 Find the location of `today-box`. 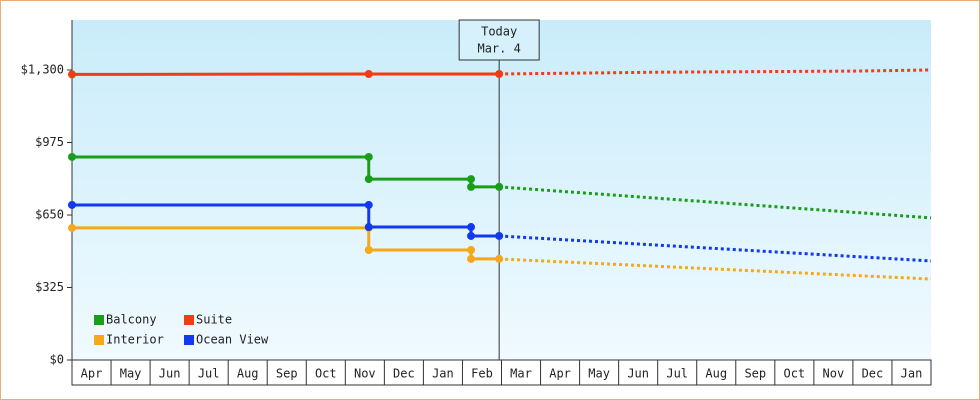

today-box is located at coordinates (499, 40).